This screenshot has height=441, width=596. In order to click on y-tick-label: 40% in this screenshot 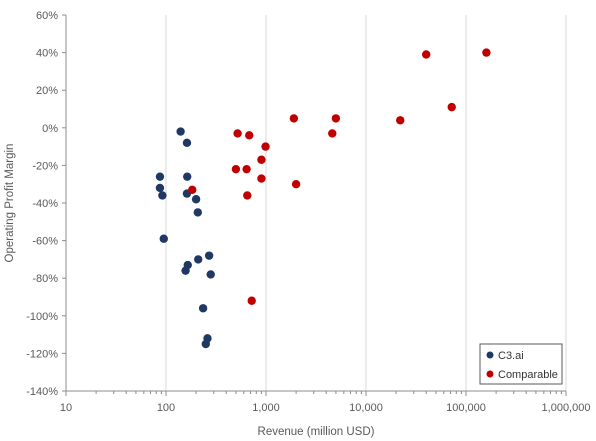, I will do `click(47, 54)`.